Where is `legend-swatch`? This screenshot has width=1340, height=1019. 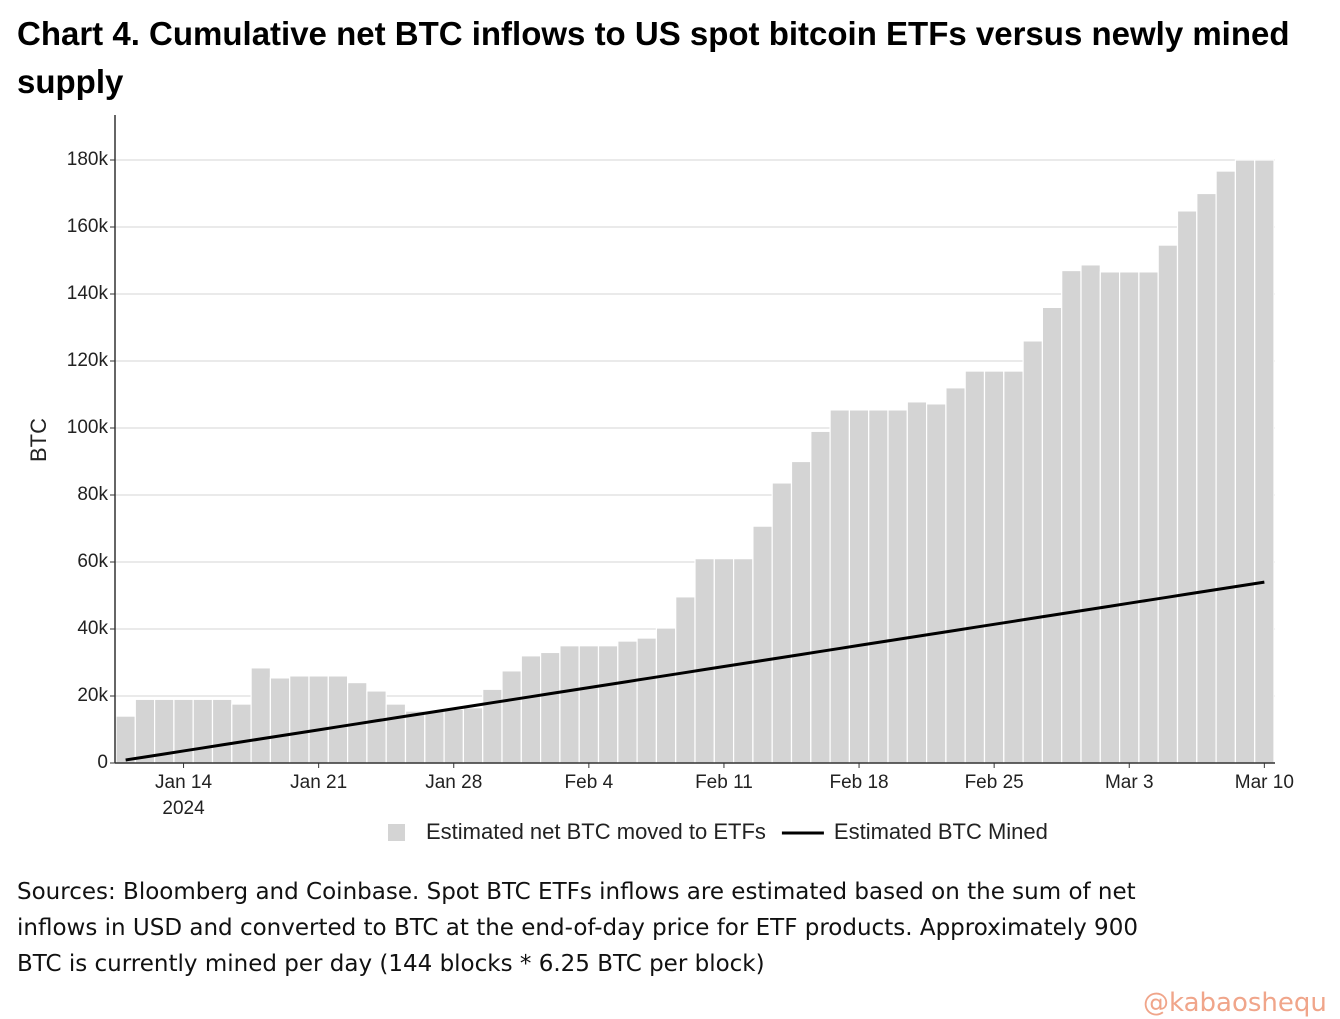
legend-swatch is located at coordinates (396, 832).